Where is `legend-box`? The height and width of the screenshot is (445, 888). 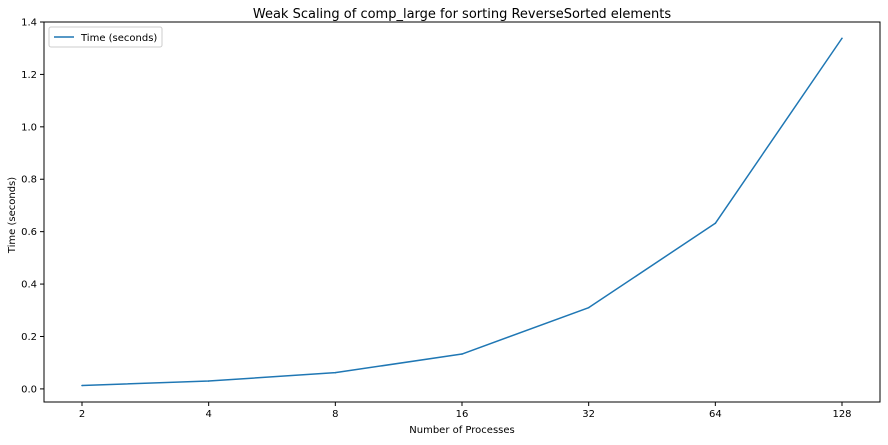
legend-box is located at coordinates (105, 37).